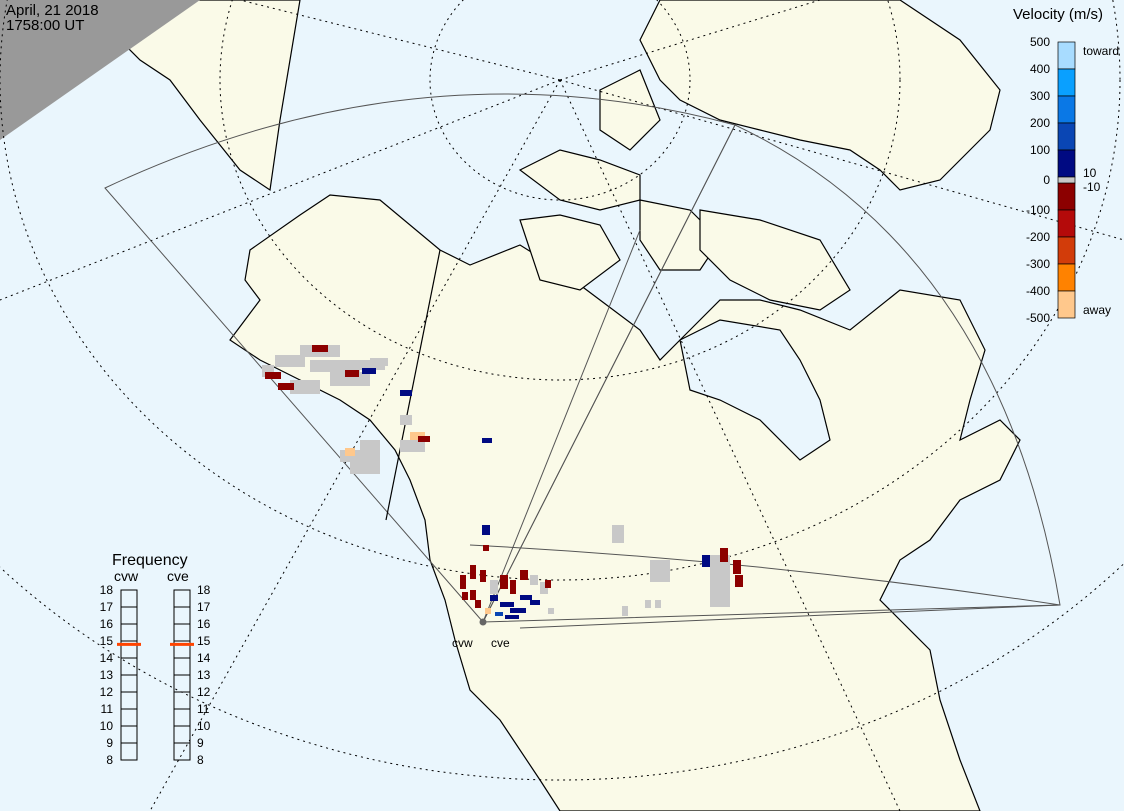 The image size is (1124, 811). Describe the element at coordinates (1058, 14) in the screenshot. I see `velocity-scale-title: Velocity (m/s)` at that location.